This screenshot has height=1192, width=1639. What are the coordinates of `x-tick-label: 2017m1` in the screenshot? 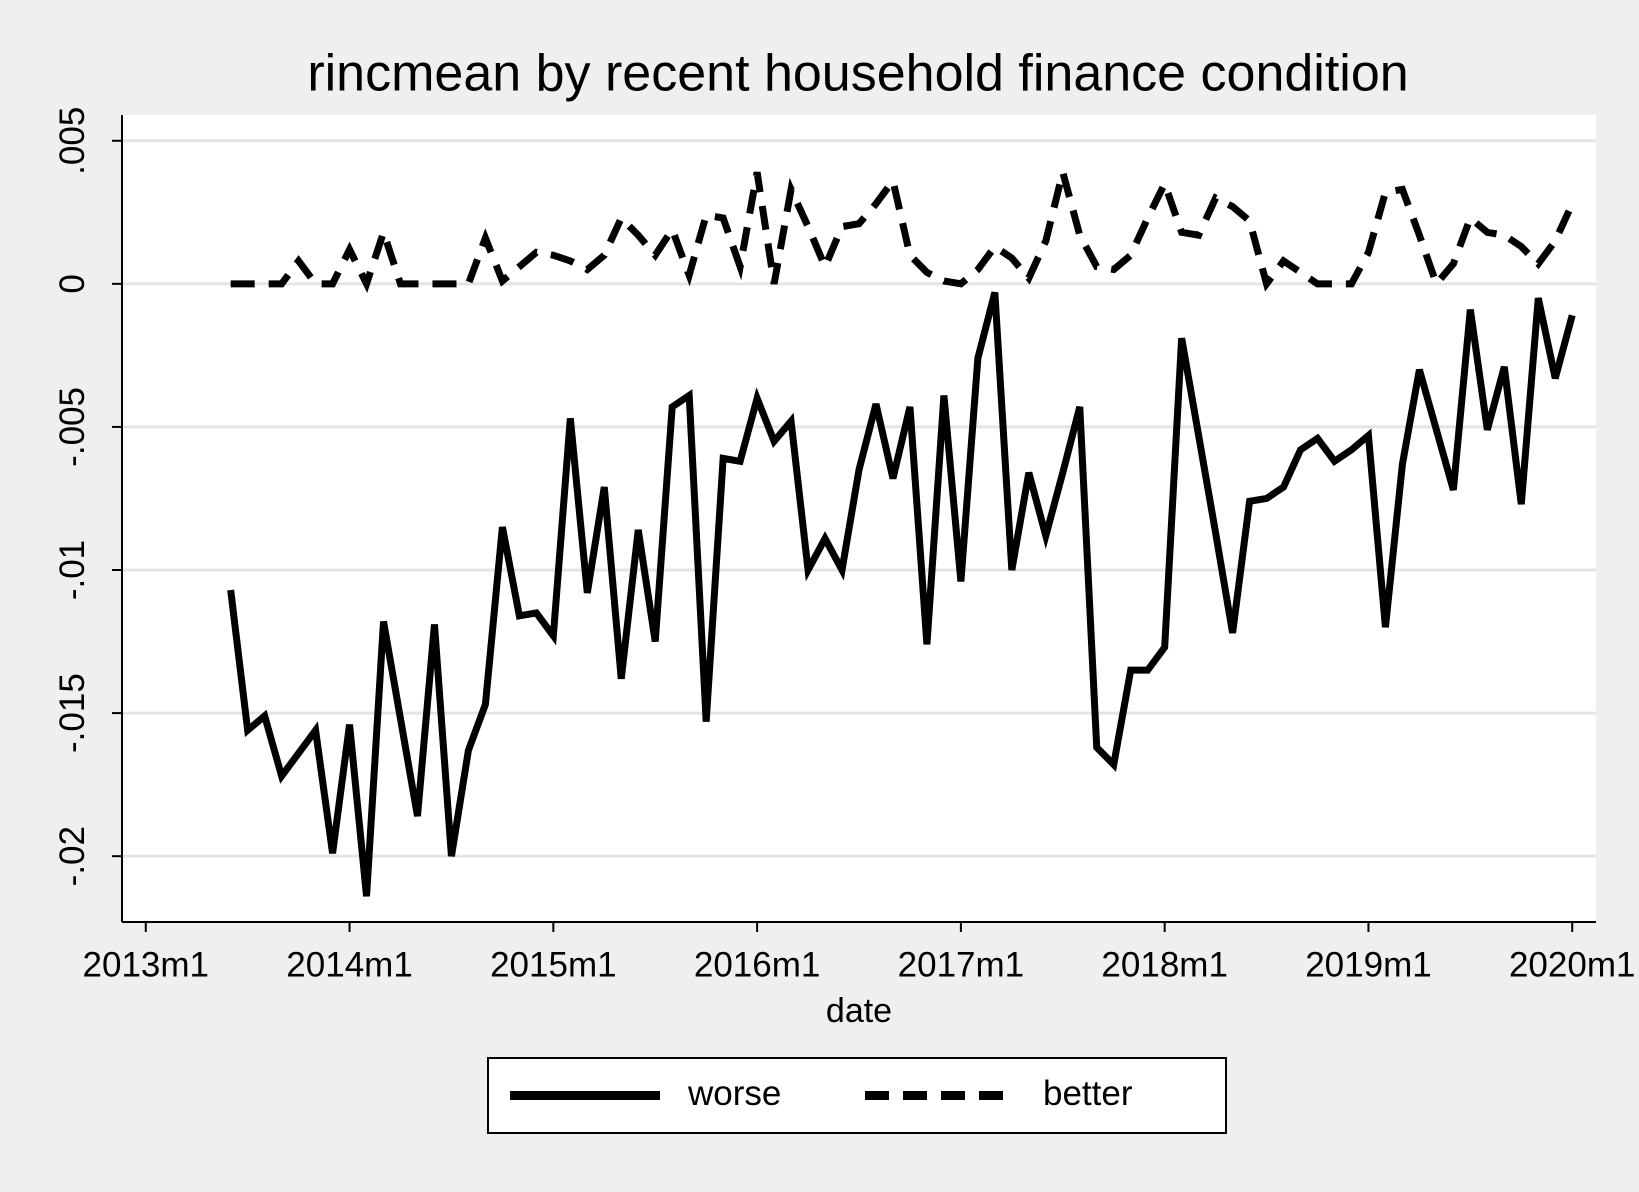 It's located at (961, 964).